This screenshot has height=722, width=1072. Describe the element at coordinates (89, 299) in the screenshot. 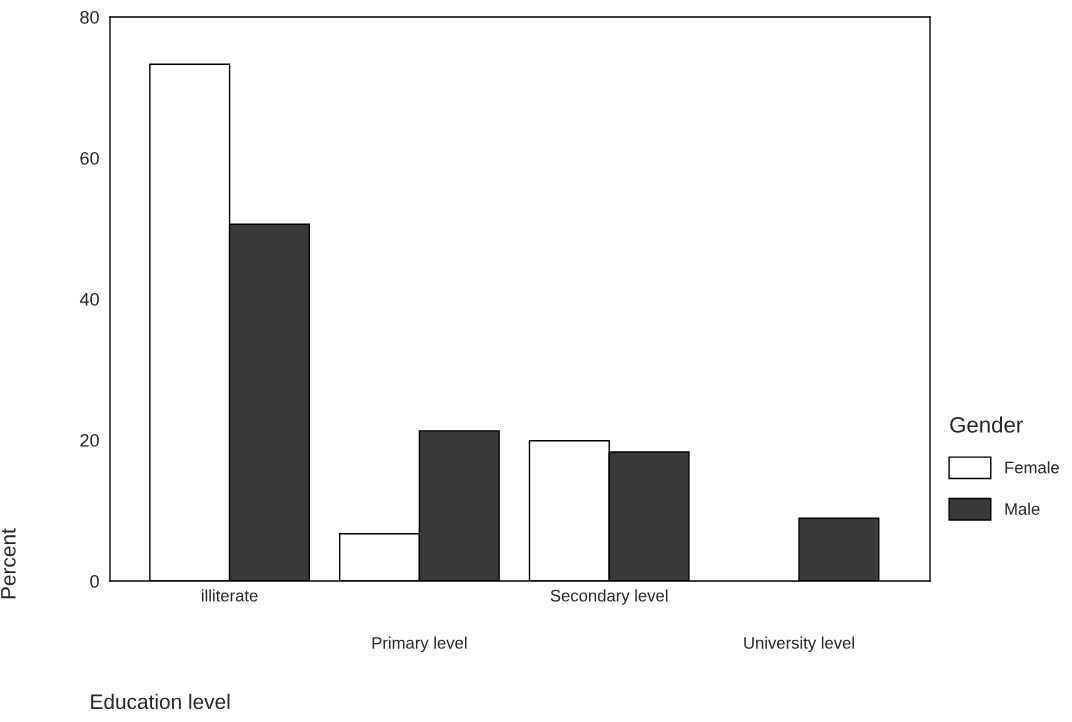

I see `y-tick-label: 40` at that location.